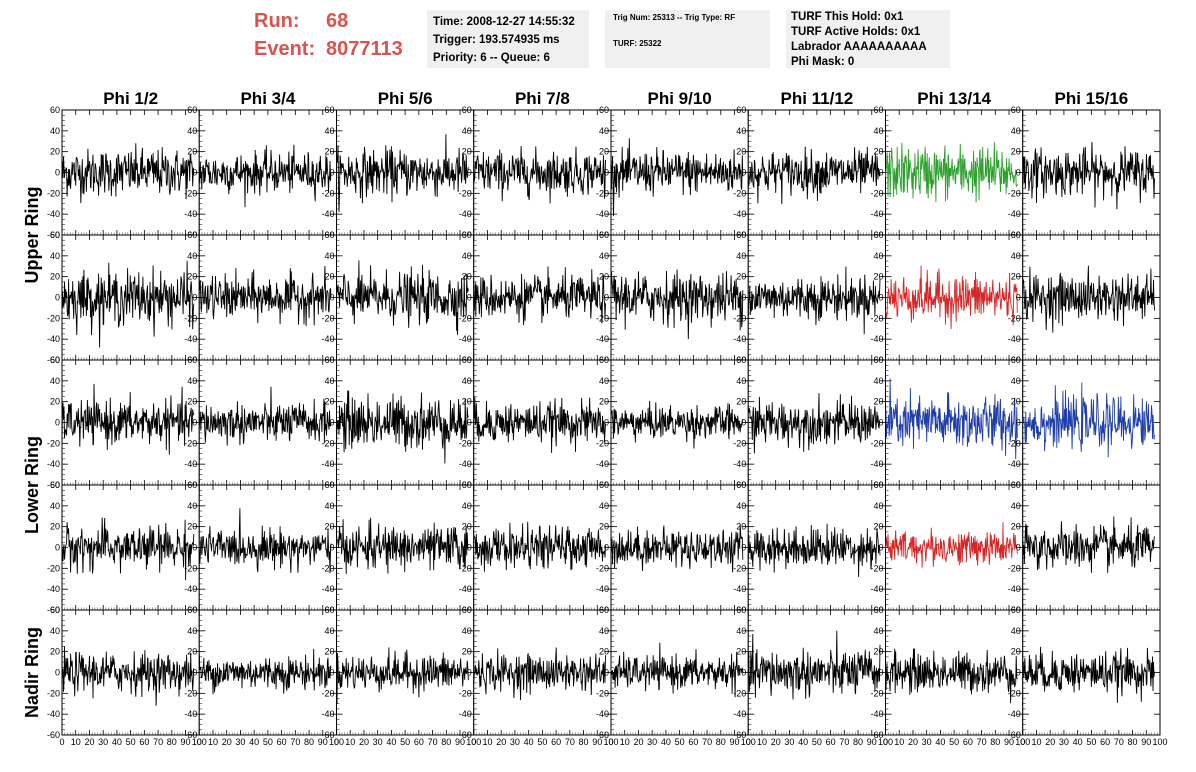 The width and height of the screenshot is (1196, 772). Describe the element at coordinates (1088, 299) in the screenshot. I see `waveform-trace-r2-c8` at that location.